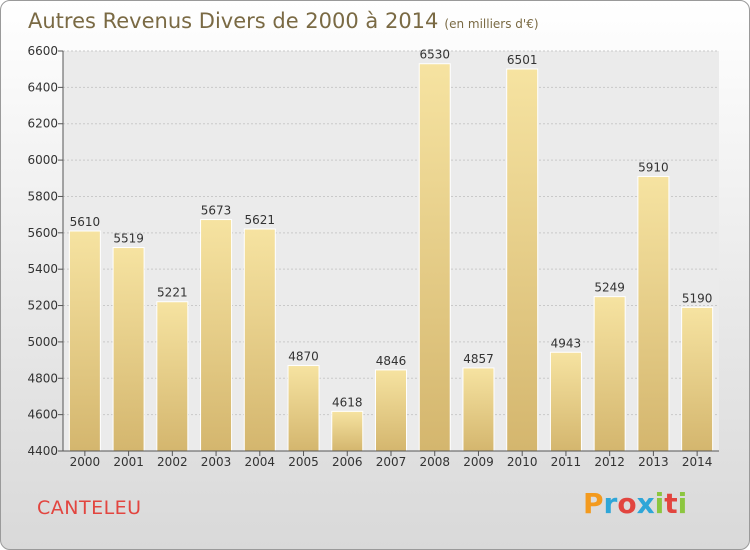 The height and width of the screenshot is (550, 750). Describe the element at coordinates (85, 462) in the screenshot. I see `x-tick-label: 2000` at that location.